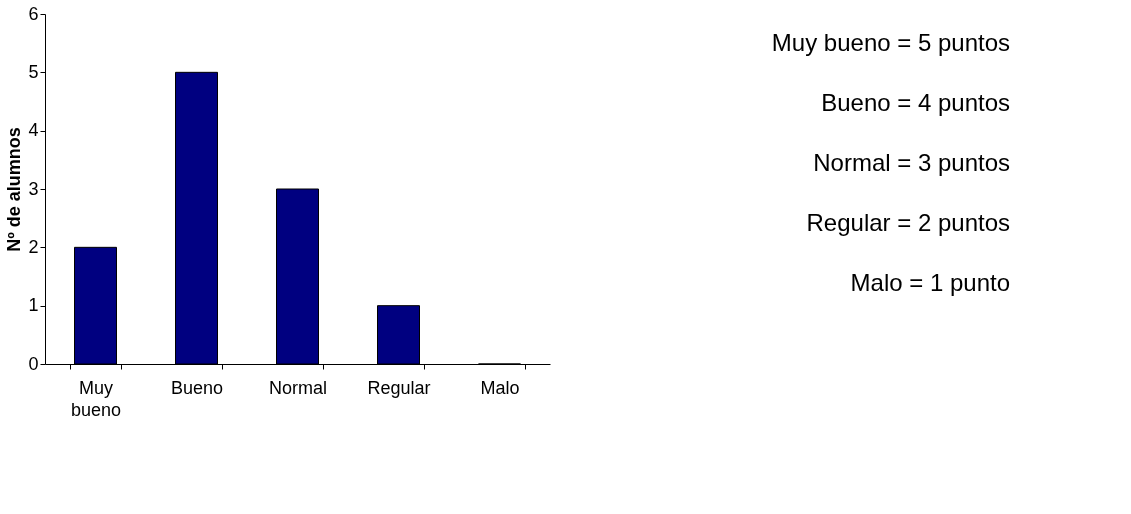 The image size is (1131, 514). Describe the element at coordinates (890, 42) in the screenshot. I see `text: Muy bueno = 5 puntos` at that location.